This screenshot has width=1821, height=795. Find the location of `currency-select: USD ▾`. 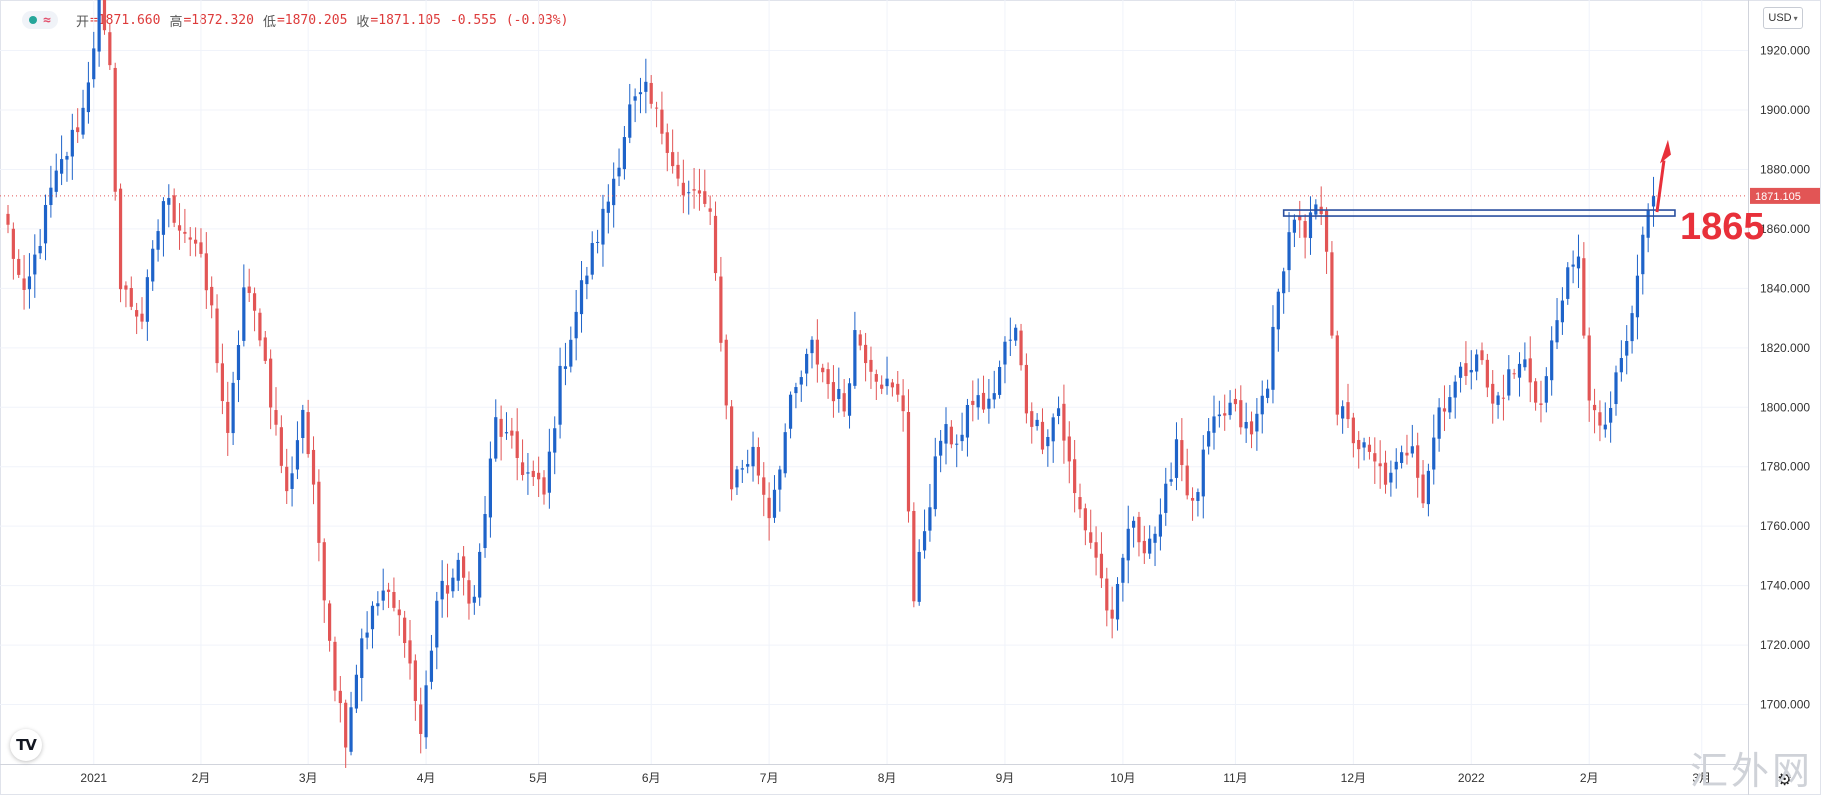

currency-select: USD ▾ is located at coordinates (1783, 18).